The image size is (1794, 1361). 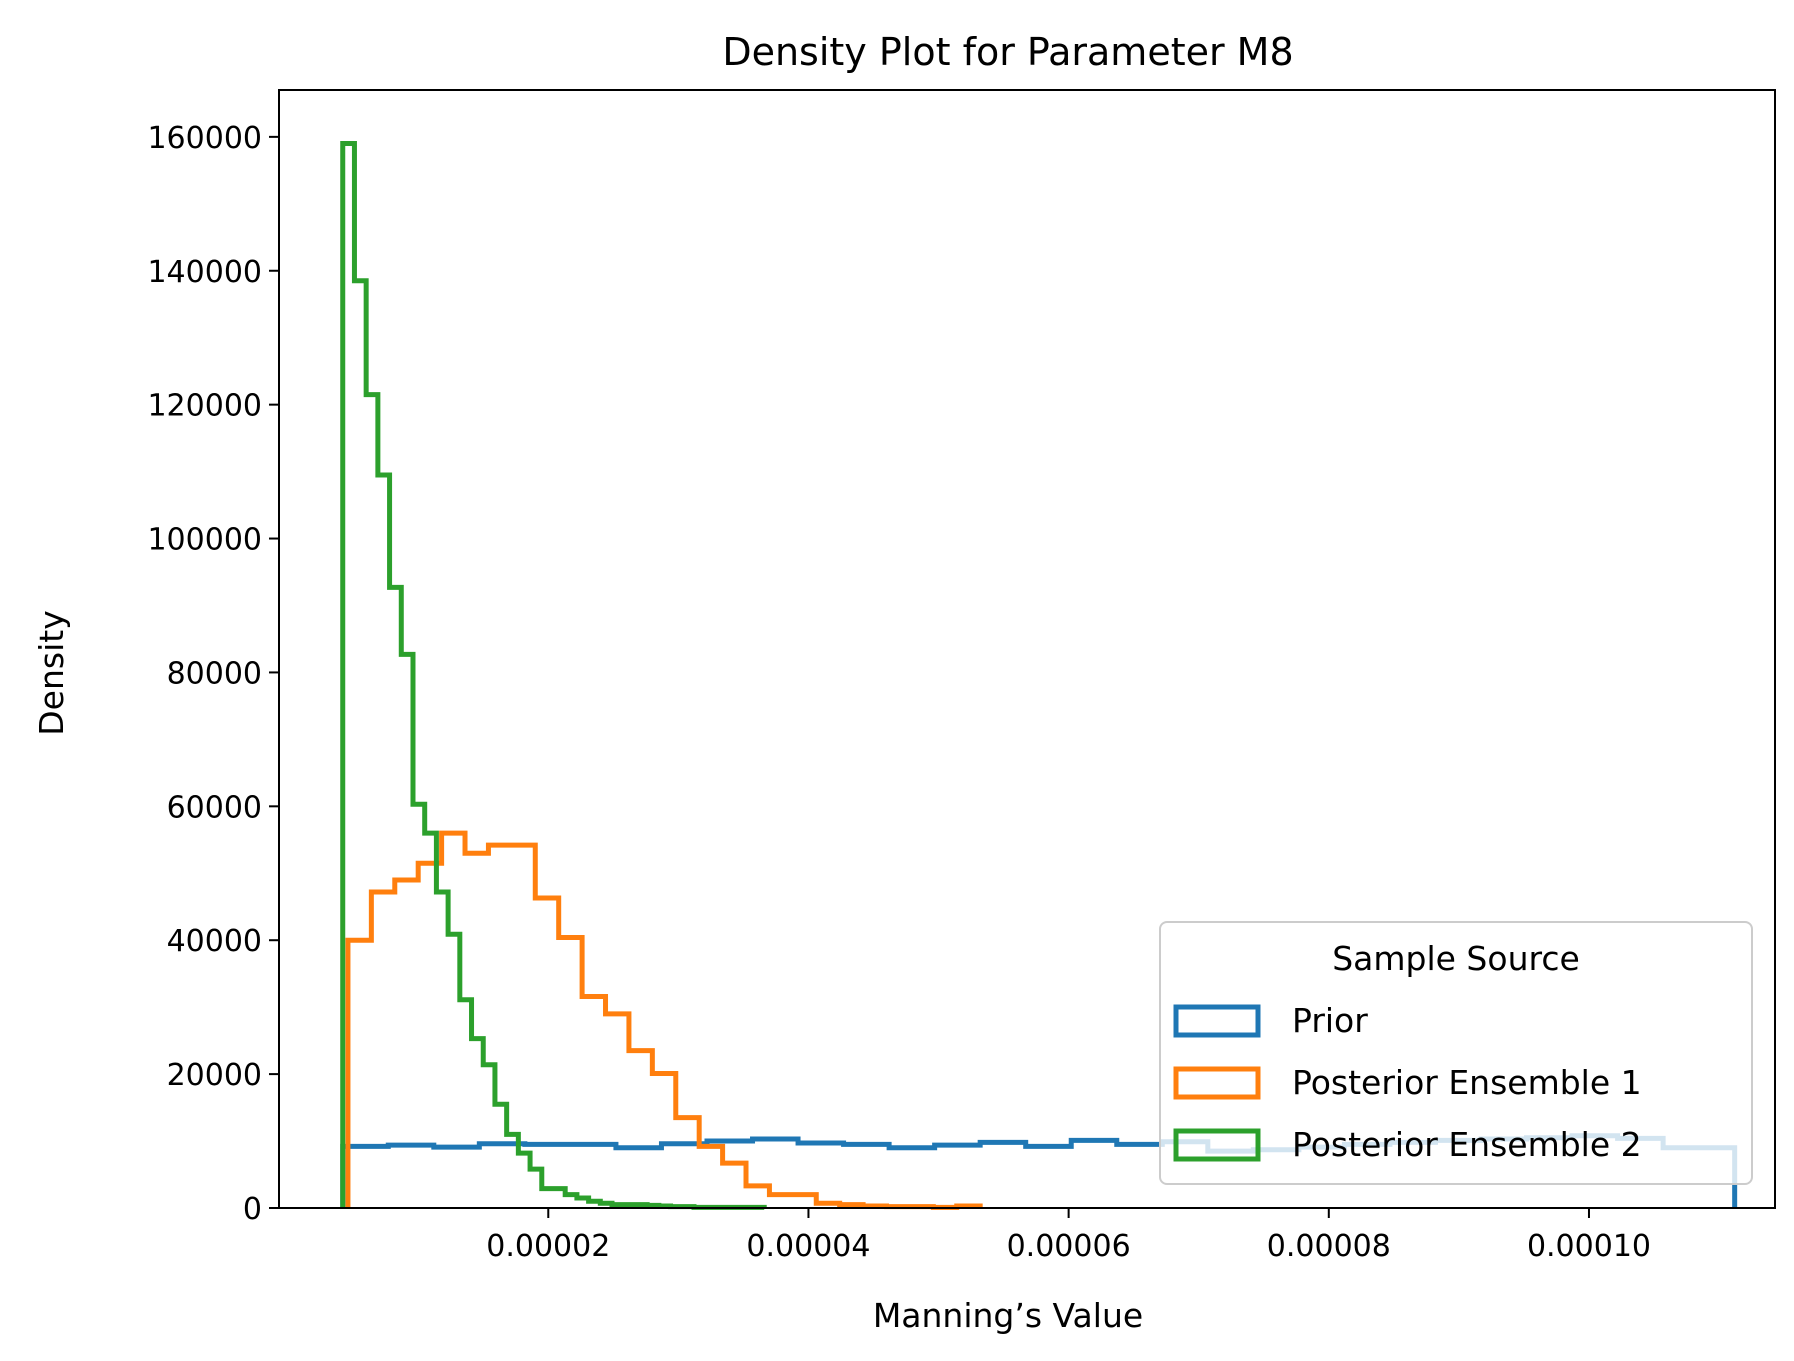 What do you see at coordinates (1456, 958) in the screenshot?
I see `legend-title: Sample Source` at bounding box center [1456, 958].